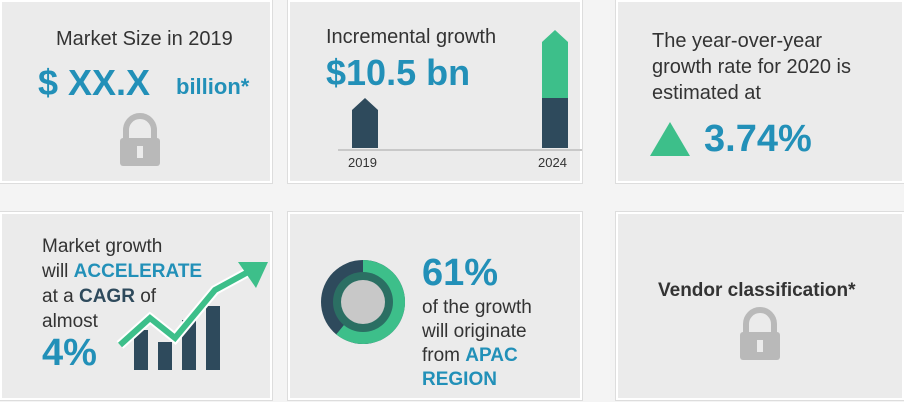  What do you see at coordinates (757, 290) in the screenshot?
I see `title: Vendor classification*` at bounding box center [757, 290].